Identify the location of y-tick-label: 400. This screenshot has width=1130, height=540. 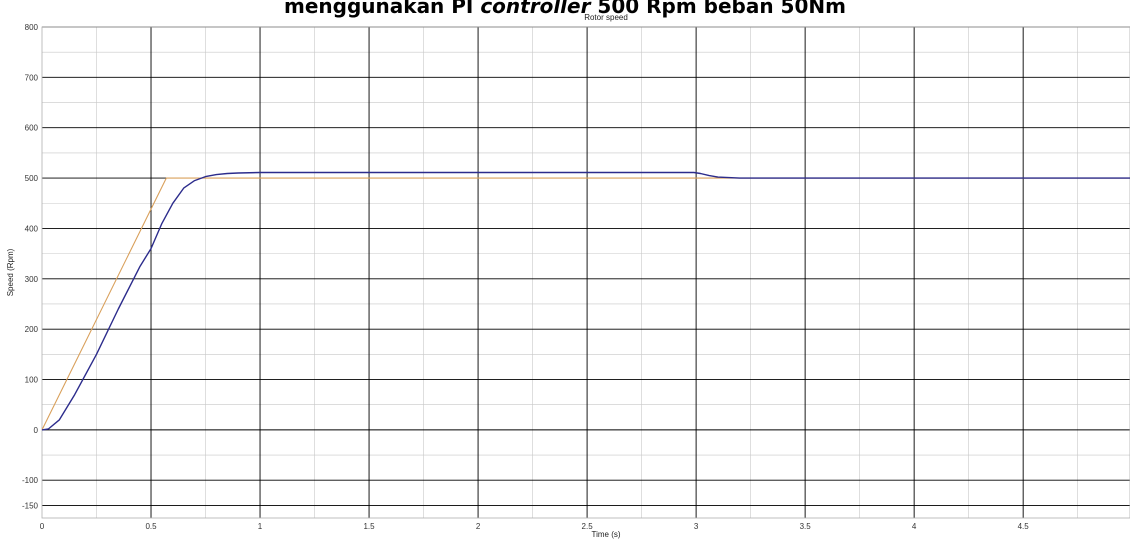
(32, 228).